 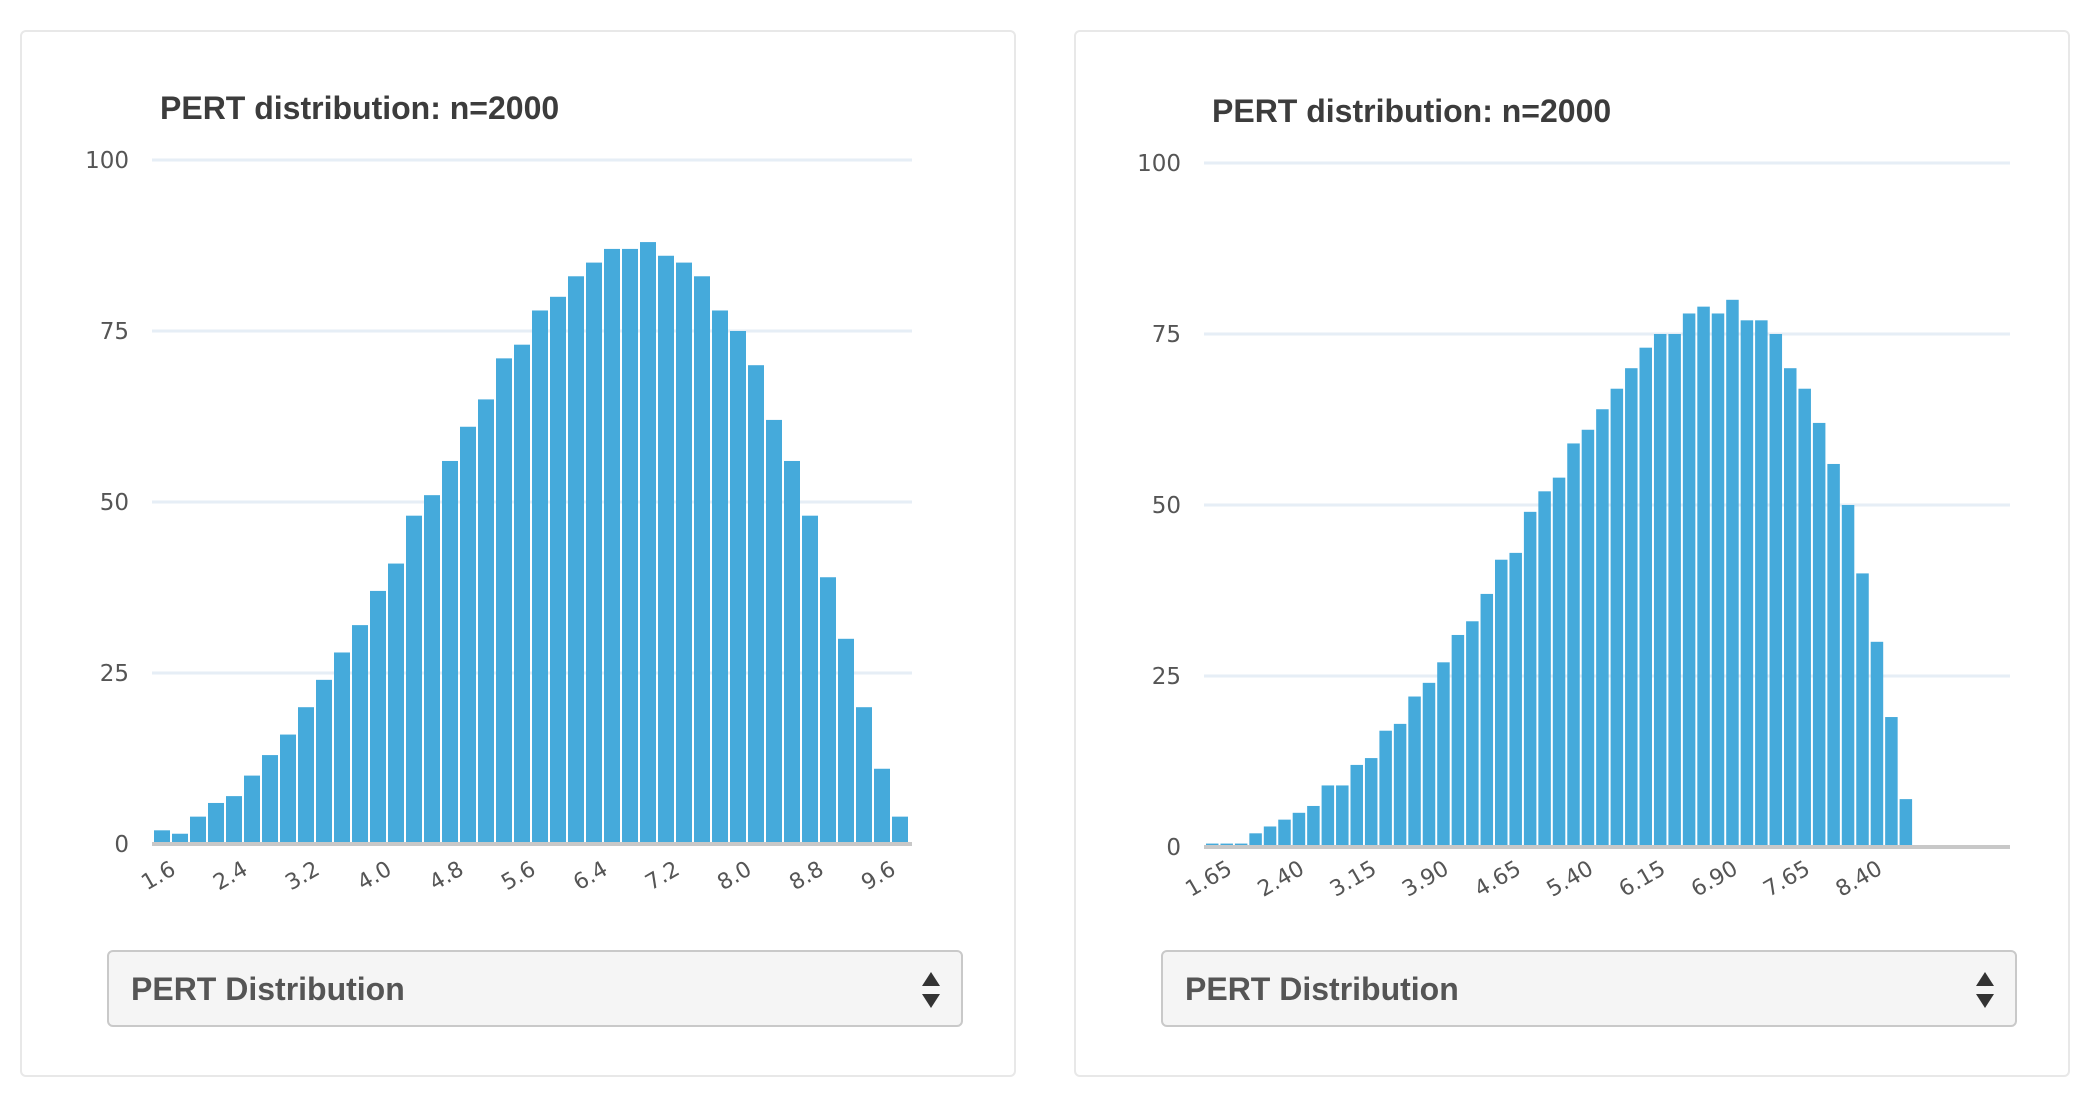 What do you see at coordinates (1859, 879) in the screenshot?
I see `x-tick-label: 8.40` at bounding box center [1859, 879].